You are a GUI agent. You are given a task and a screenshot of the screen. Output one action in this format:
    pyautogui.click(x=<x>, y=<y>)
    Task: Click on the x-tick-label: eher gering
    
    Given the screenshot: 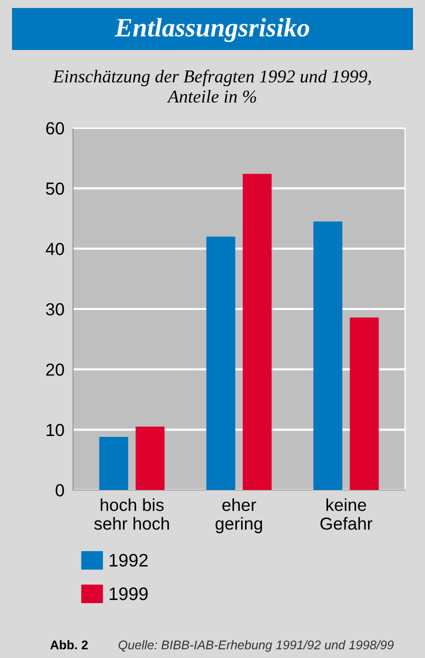 What is the action you would take?
    pyautogui.click(x=239, y=516)
    